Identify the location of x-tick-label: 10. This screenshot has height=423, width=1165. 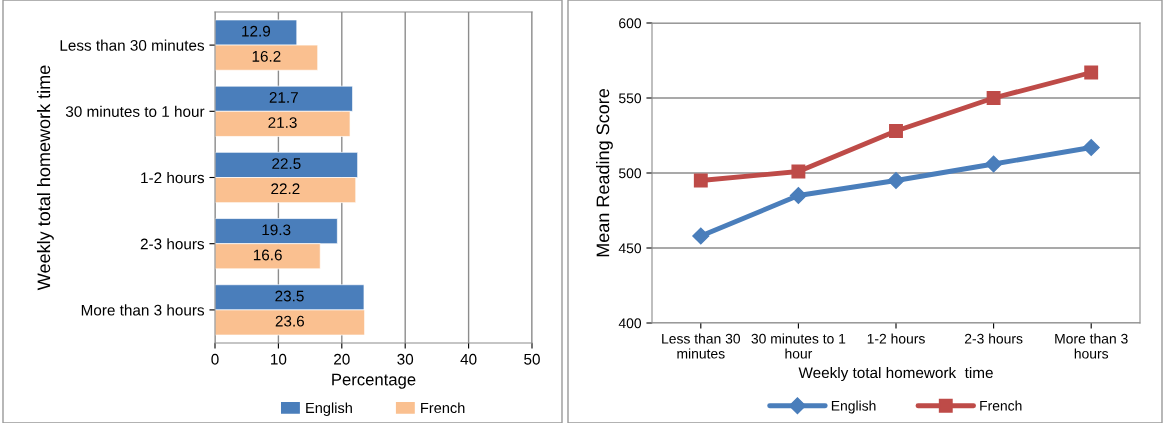
(279, 359).